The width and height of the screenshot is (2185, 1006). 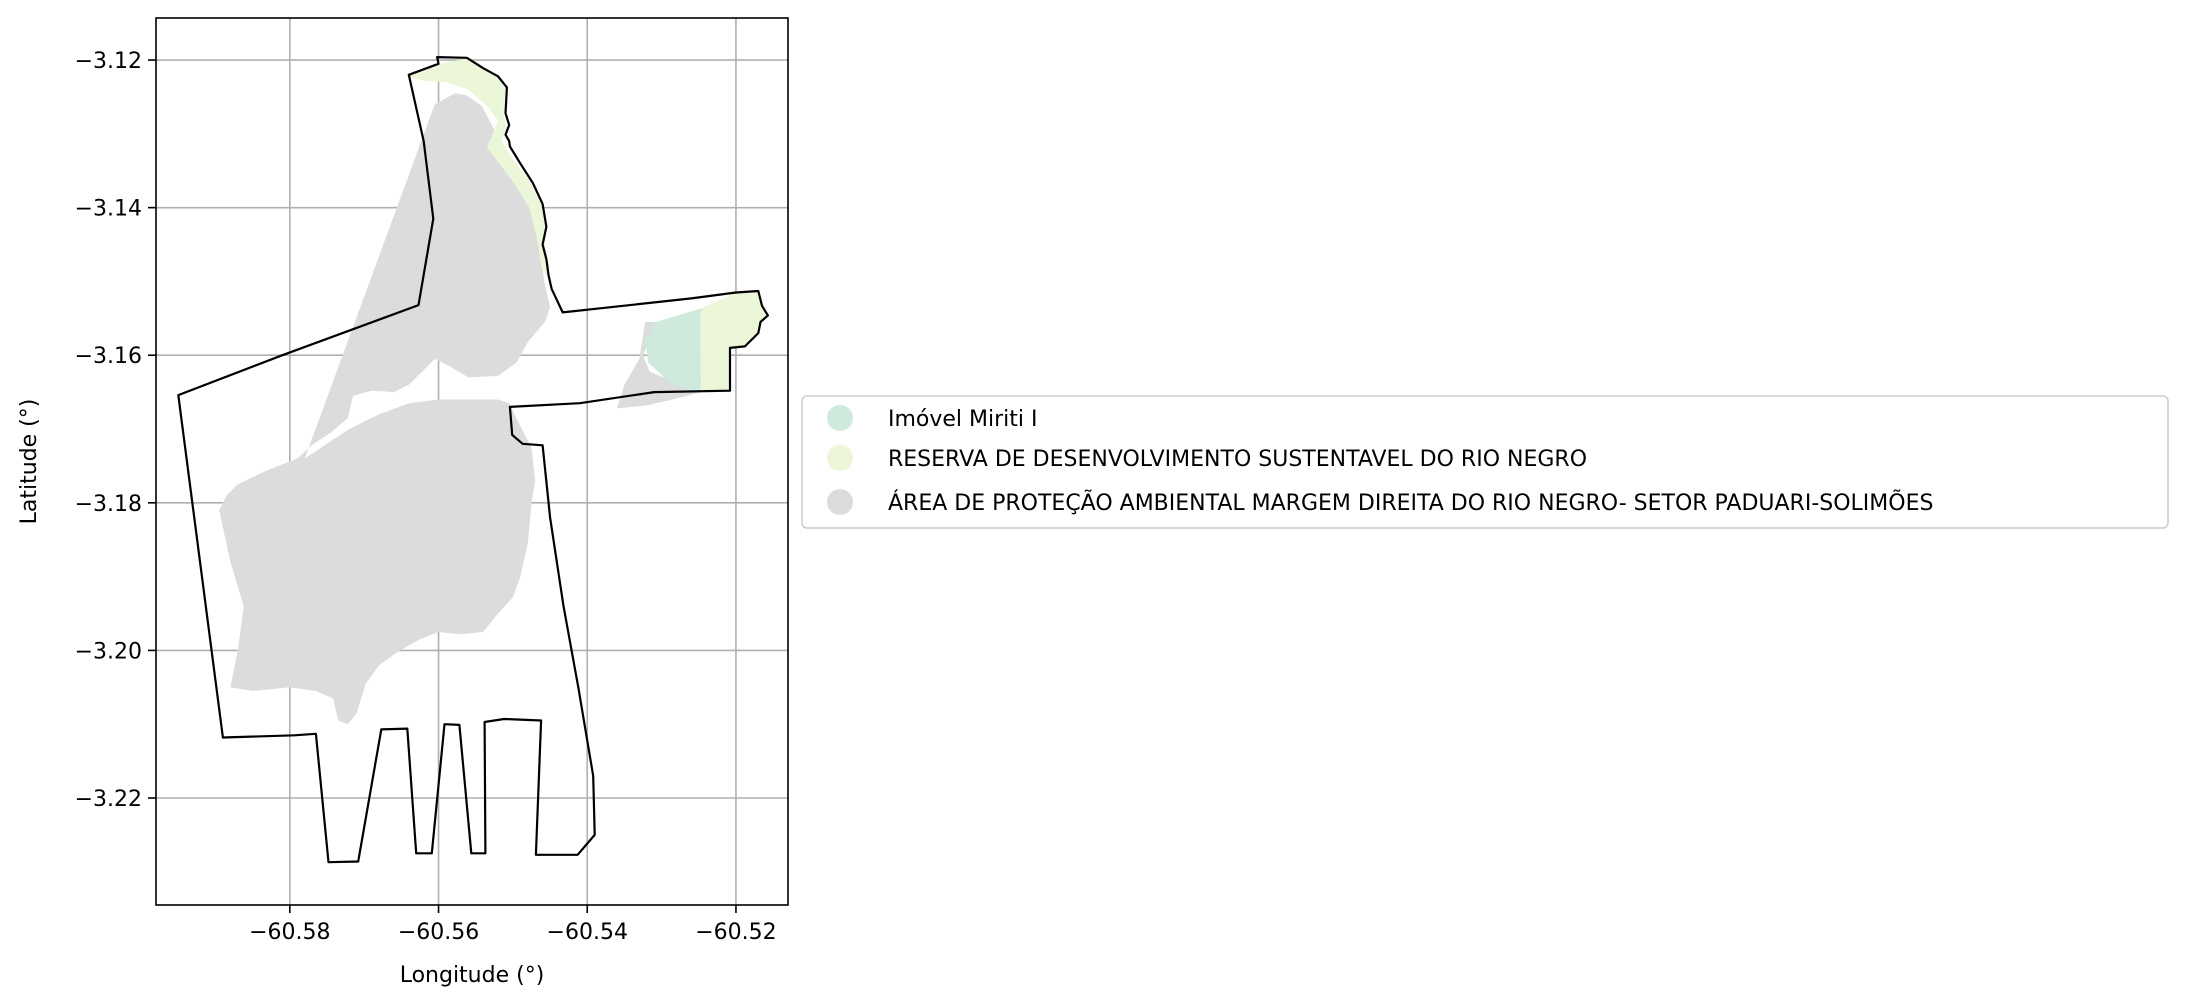 I want to click on y-tick-label: −3.20, so click(x=108, y=651).